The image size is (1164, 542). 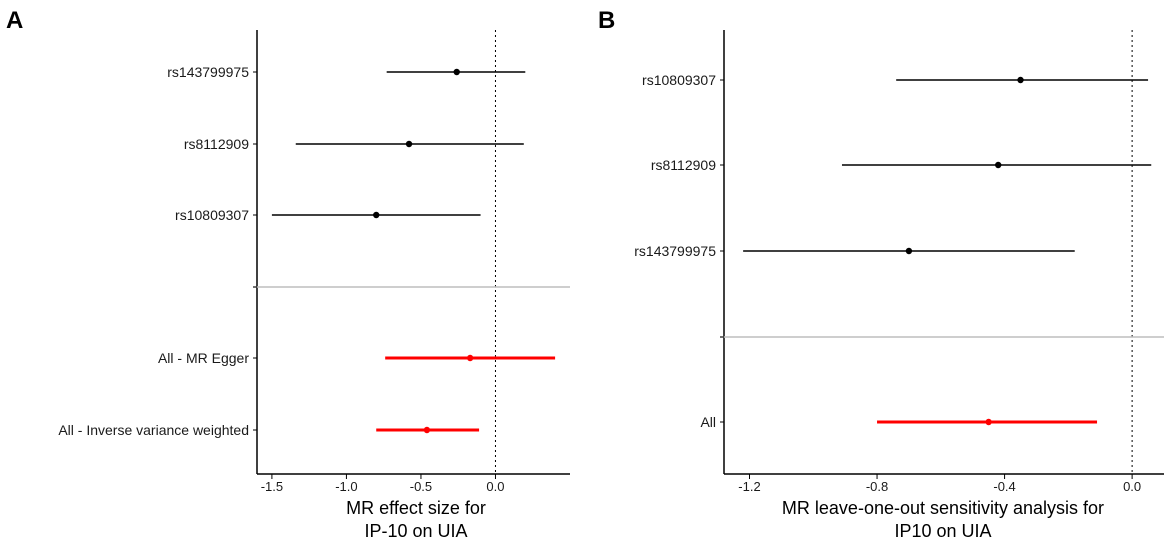 What do you see at coordinates (346, 486) in the screenshot?
I see `x-tick-label: -1.0` at bounding box center [346, 486].